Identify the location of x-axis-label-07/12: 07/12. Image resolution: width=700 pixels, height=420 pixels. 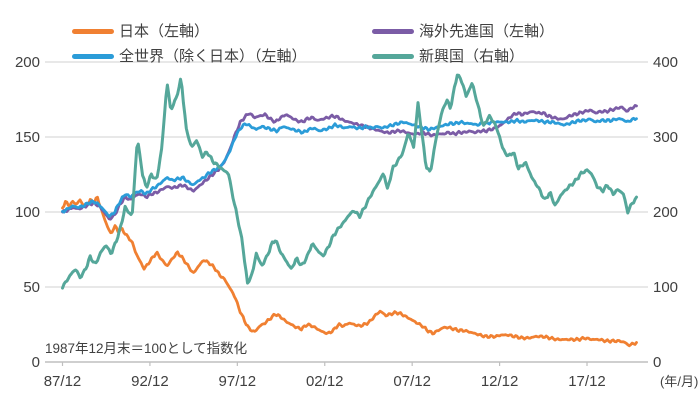
(412, 381).